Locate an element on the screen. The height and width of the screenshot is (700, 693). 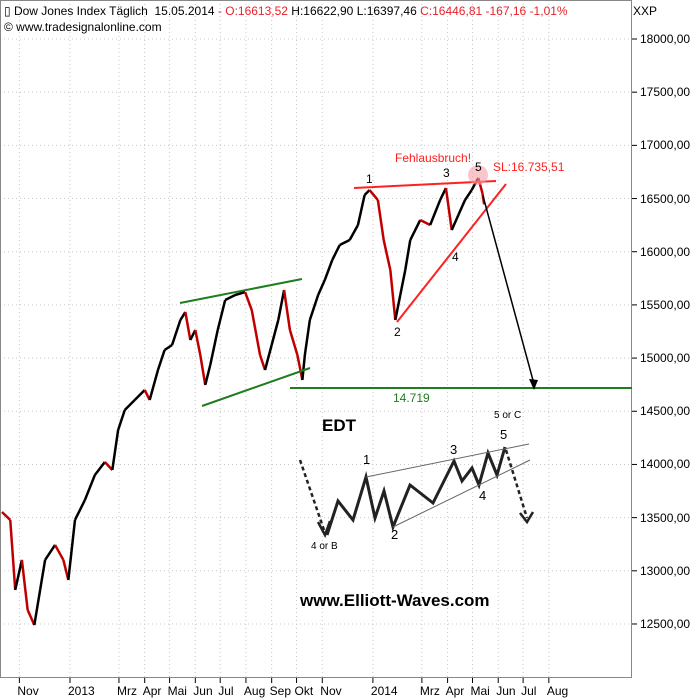
y-tick-label: 14500,00 is located at coordinates (665, 411).